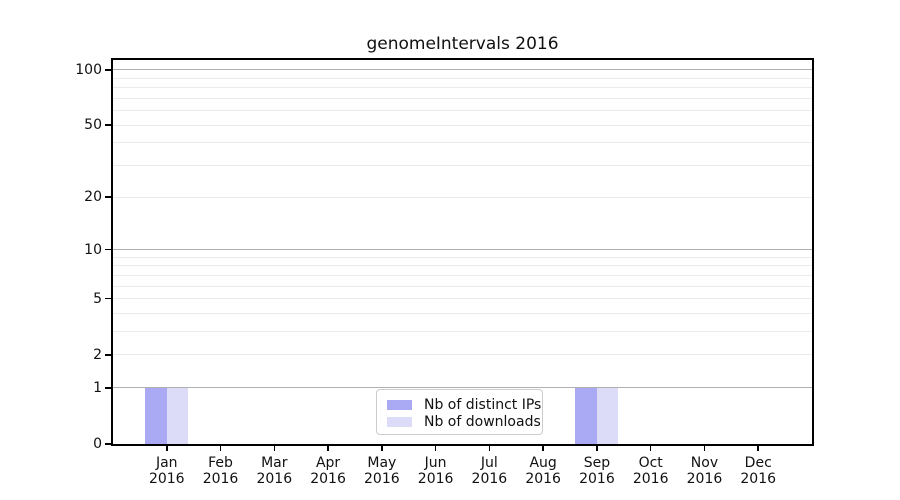 This screenshot has height=500, width=900. What do you see at coordinates (274, 463) in the screenshot?
I see `x-tick-label-month: Mar` at bounding box center [274, 463].